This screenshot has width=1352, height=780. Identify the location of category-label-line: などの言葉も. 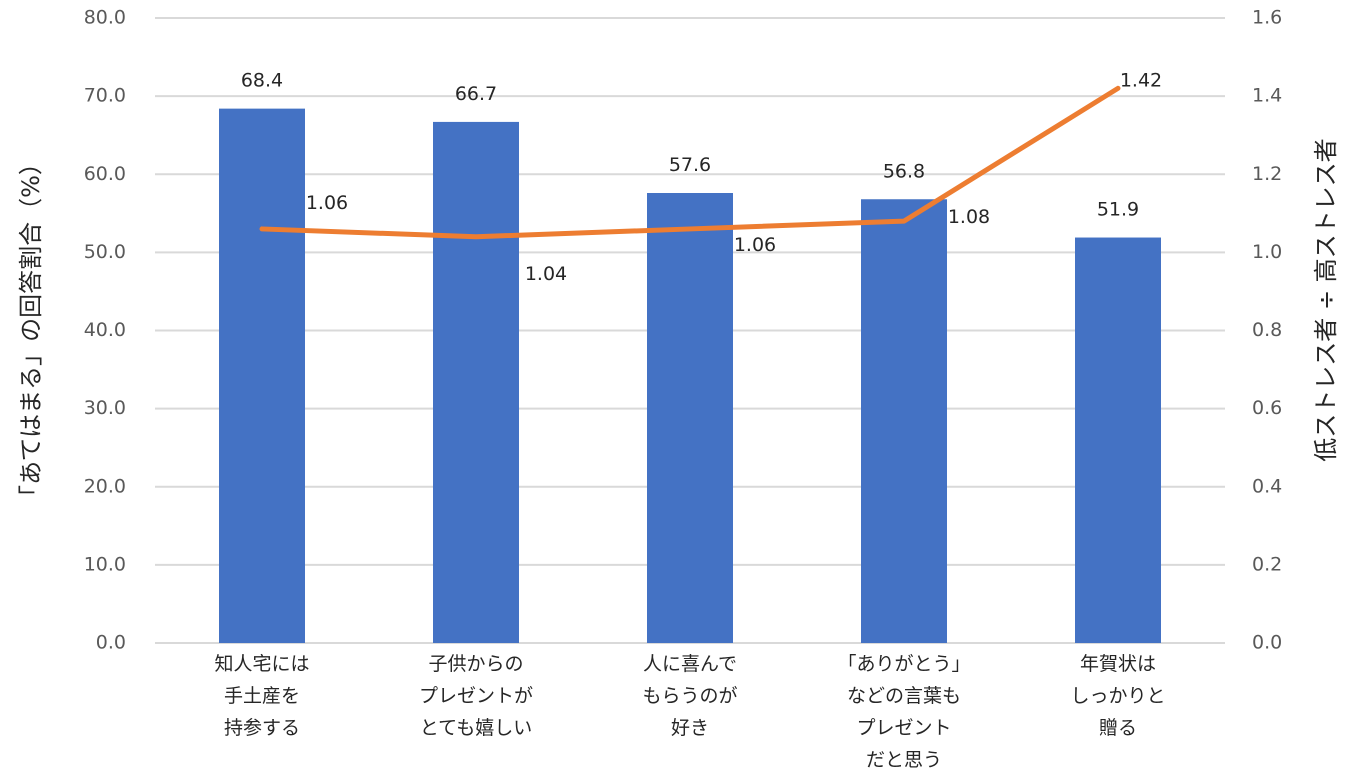
(904, 696).